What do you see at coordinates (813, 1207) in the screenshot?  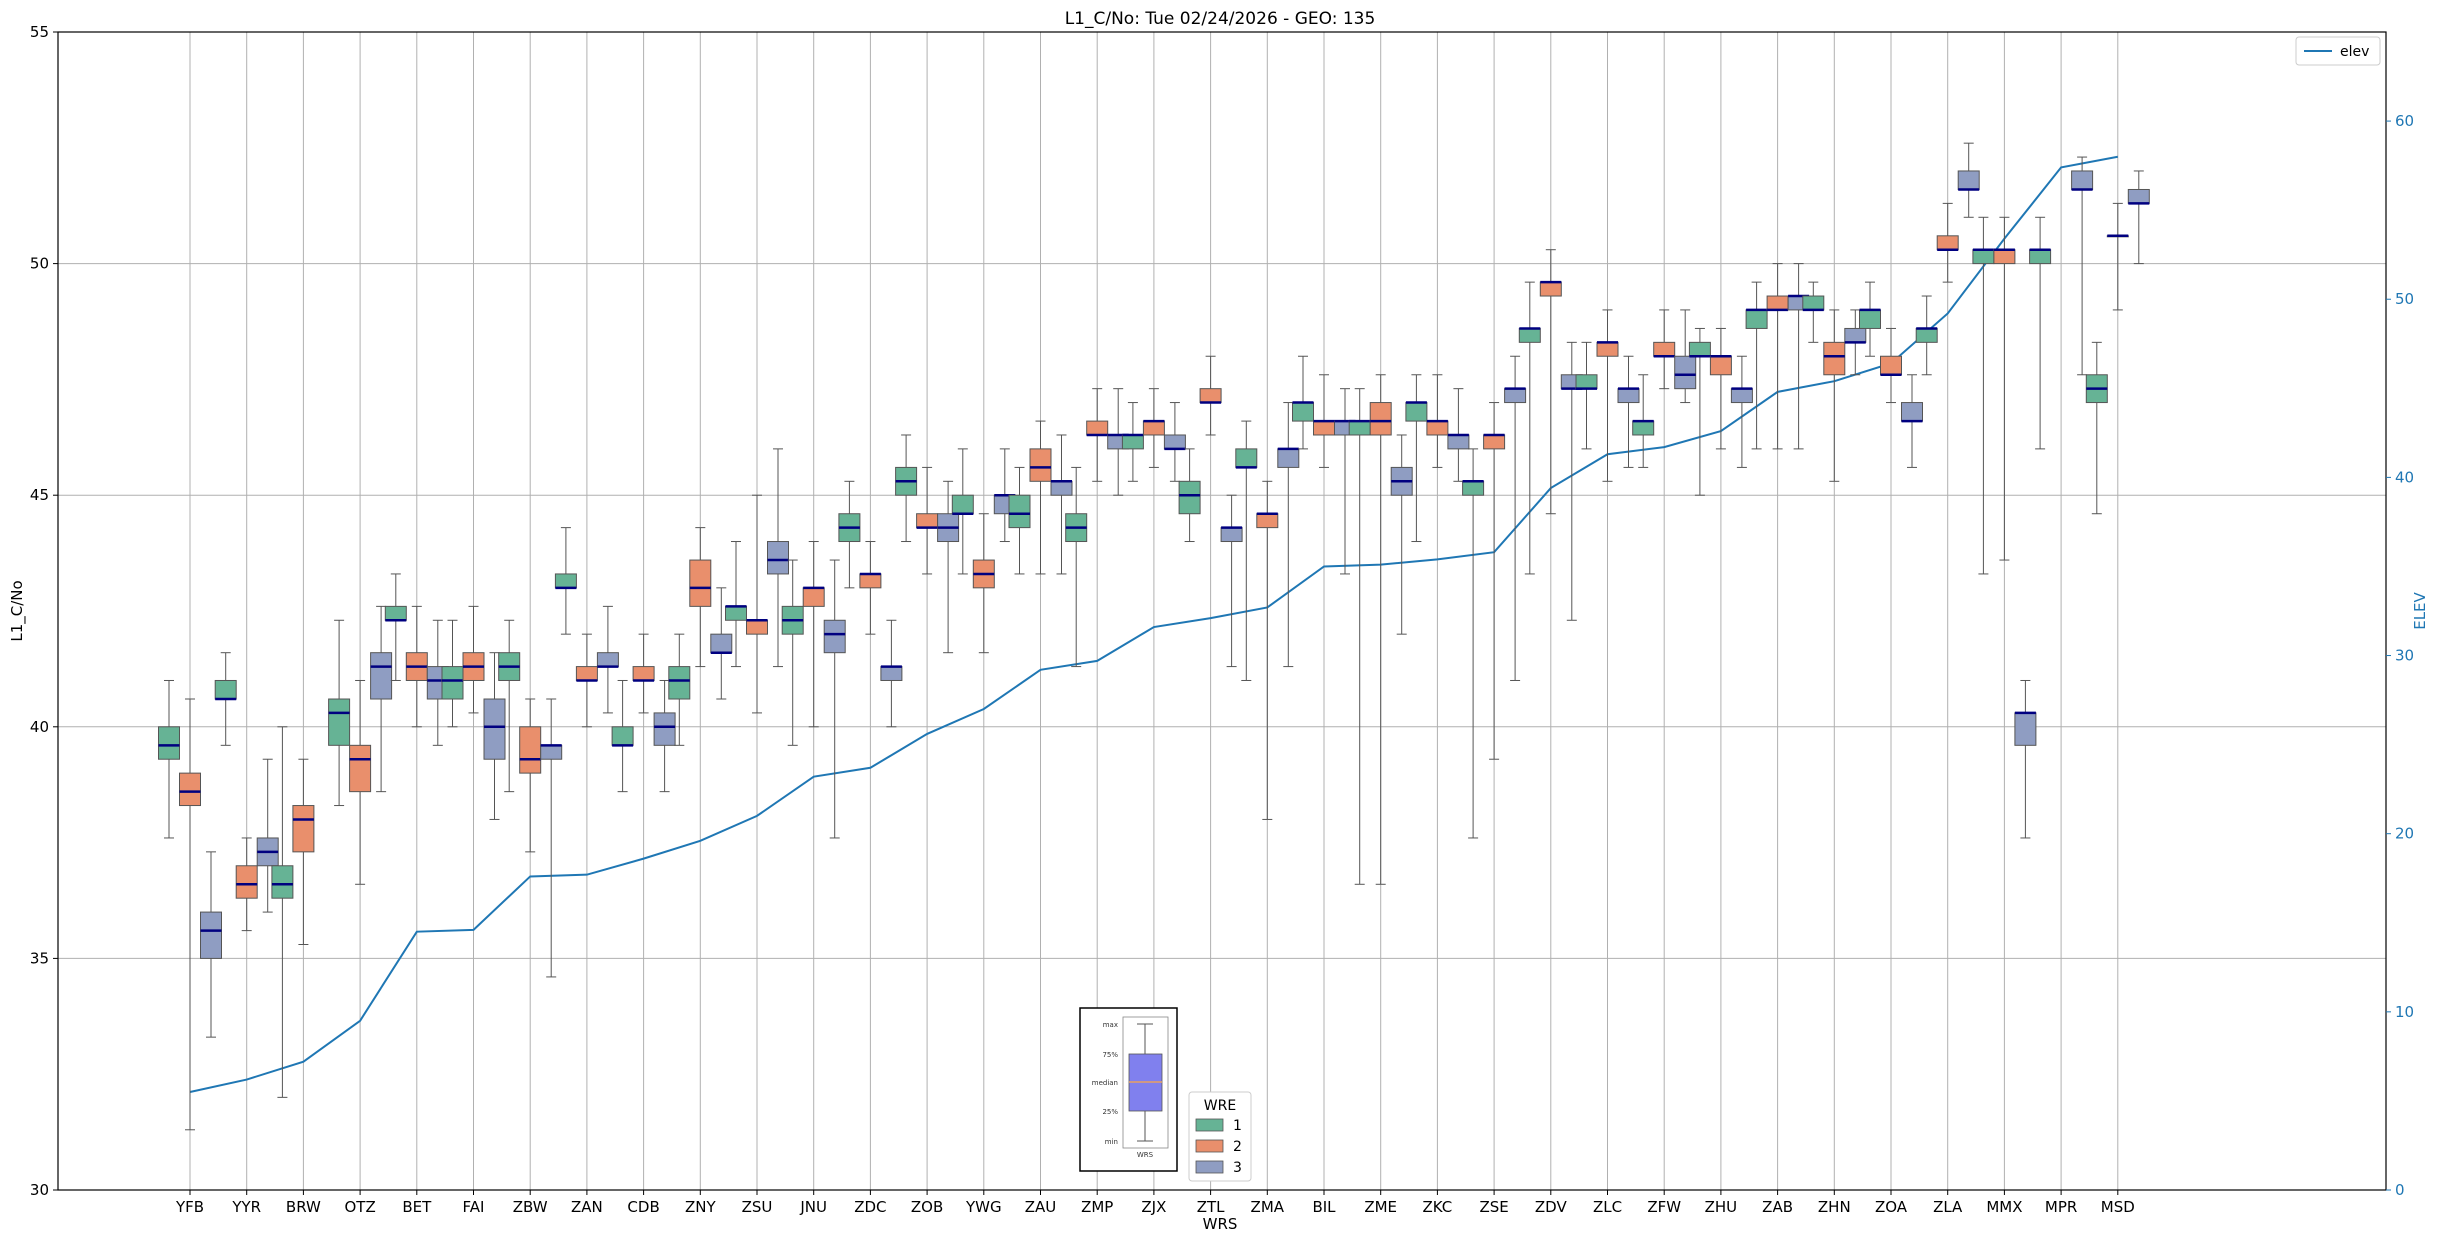 I see `x-tick-label-JNU: JNU` at bounding box center [813, 1207].